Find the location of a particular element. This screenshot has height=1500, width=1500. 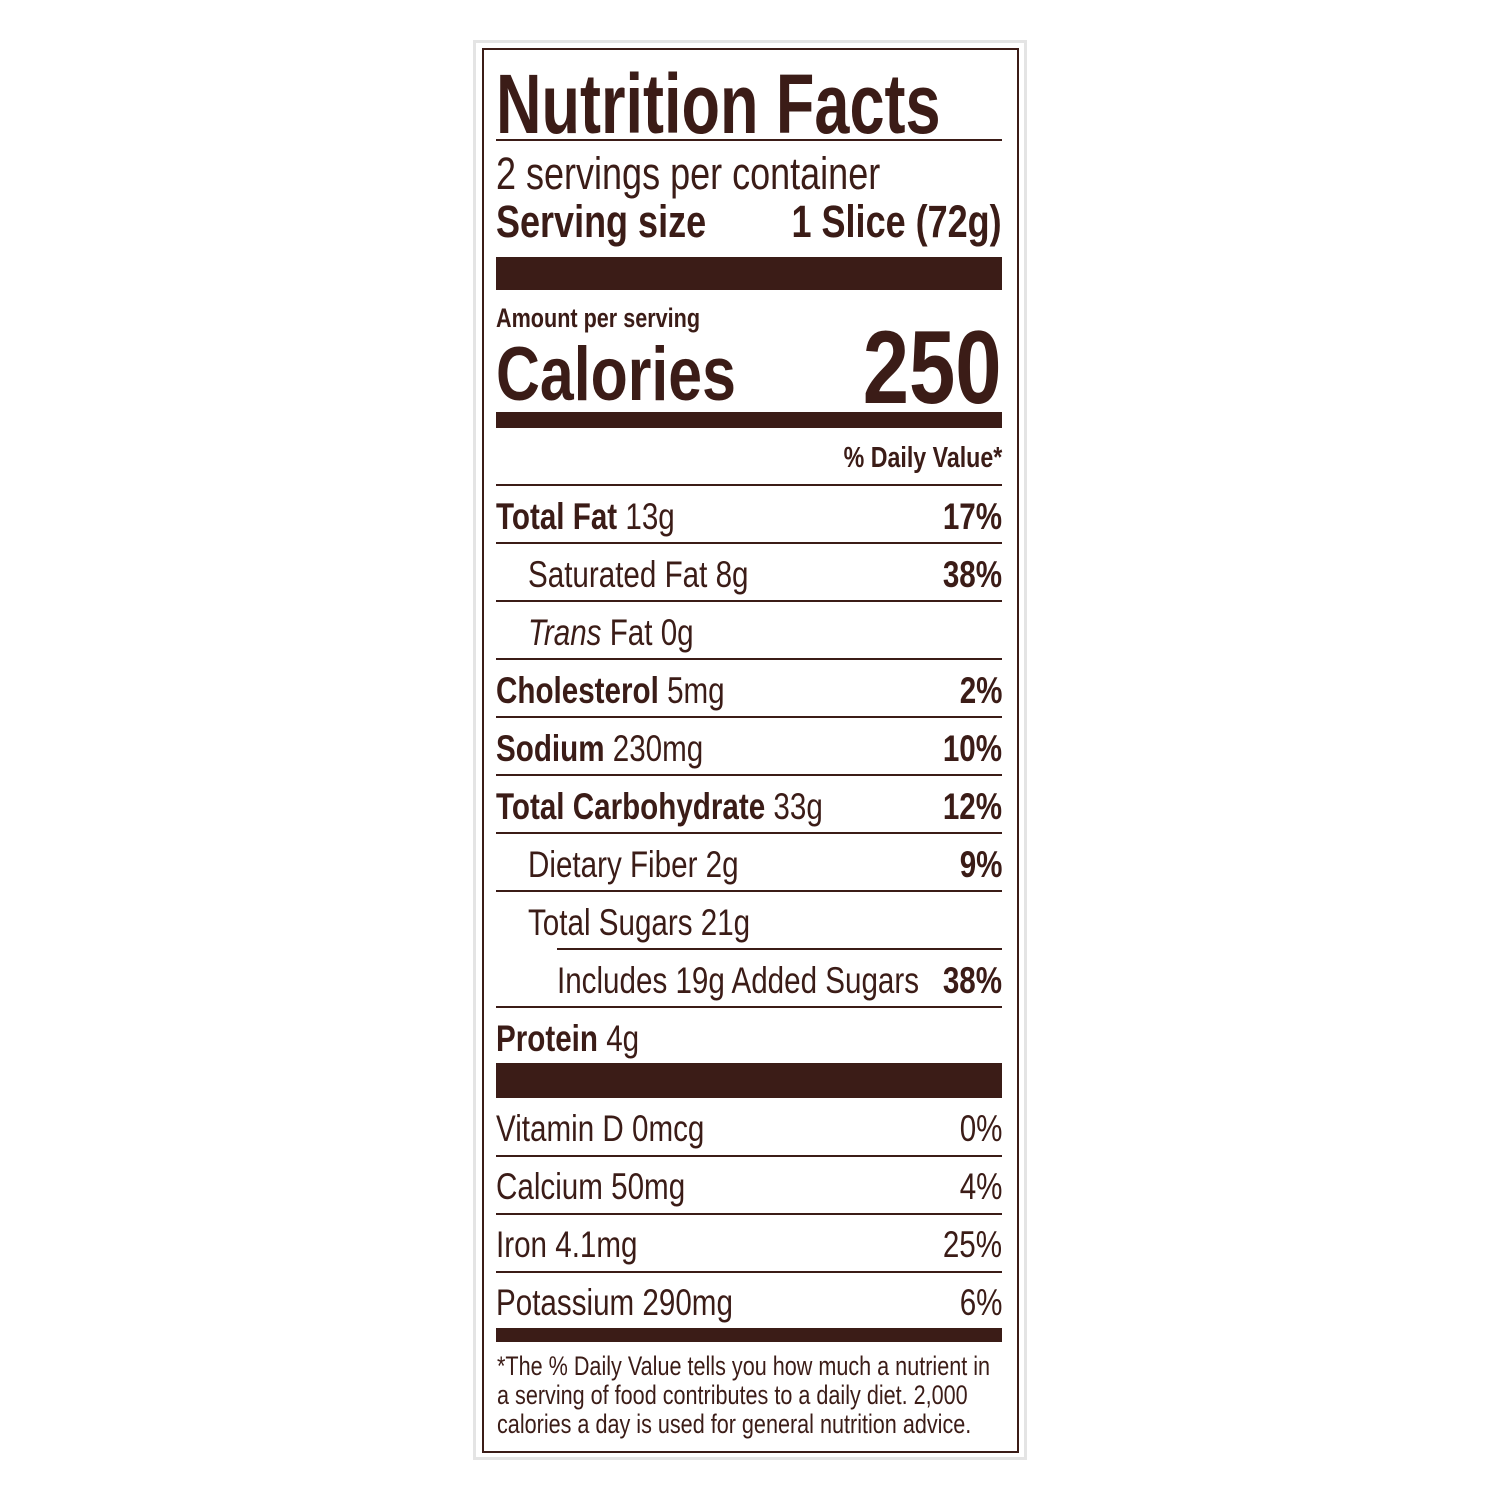

vitamin-name: Calcium is located at coordinates (549, 1186).